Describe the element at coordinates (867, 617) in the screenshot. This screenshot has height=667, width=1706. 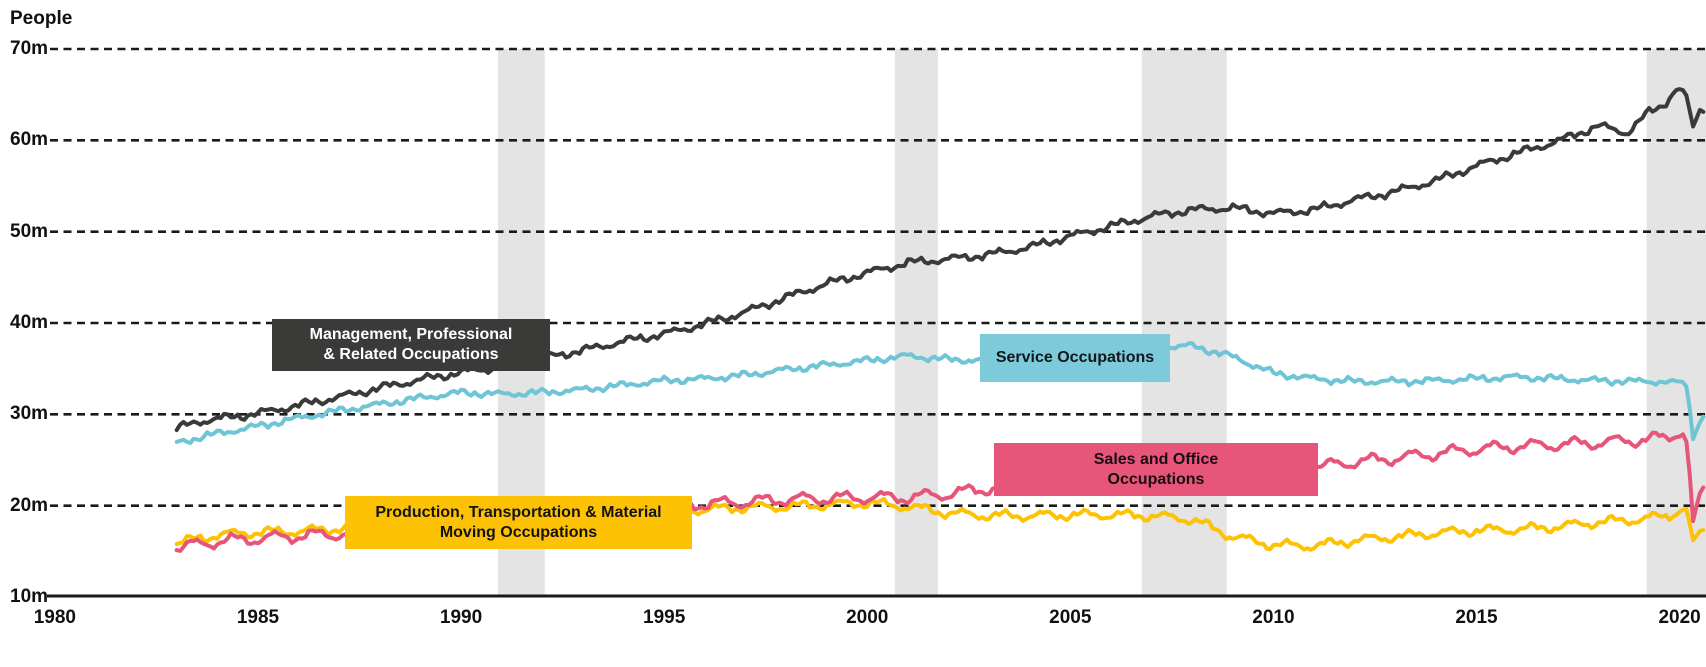
I see `x-tick-label: 2000` at that location.